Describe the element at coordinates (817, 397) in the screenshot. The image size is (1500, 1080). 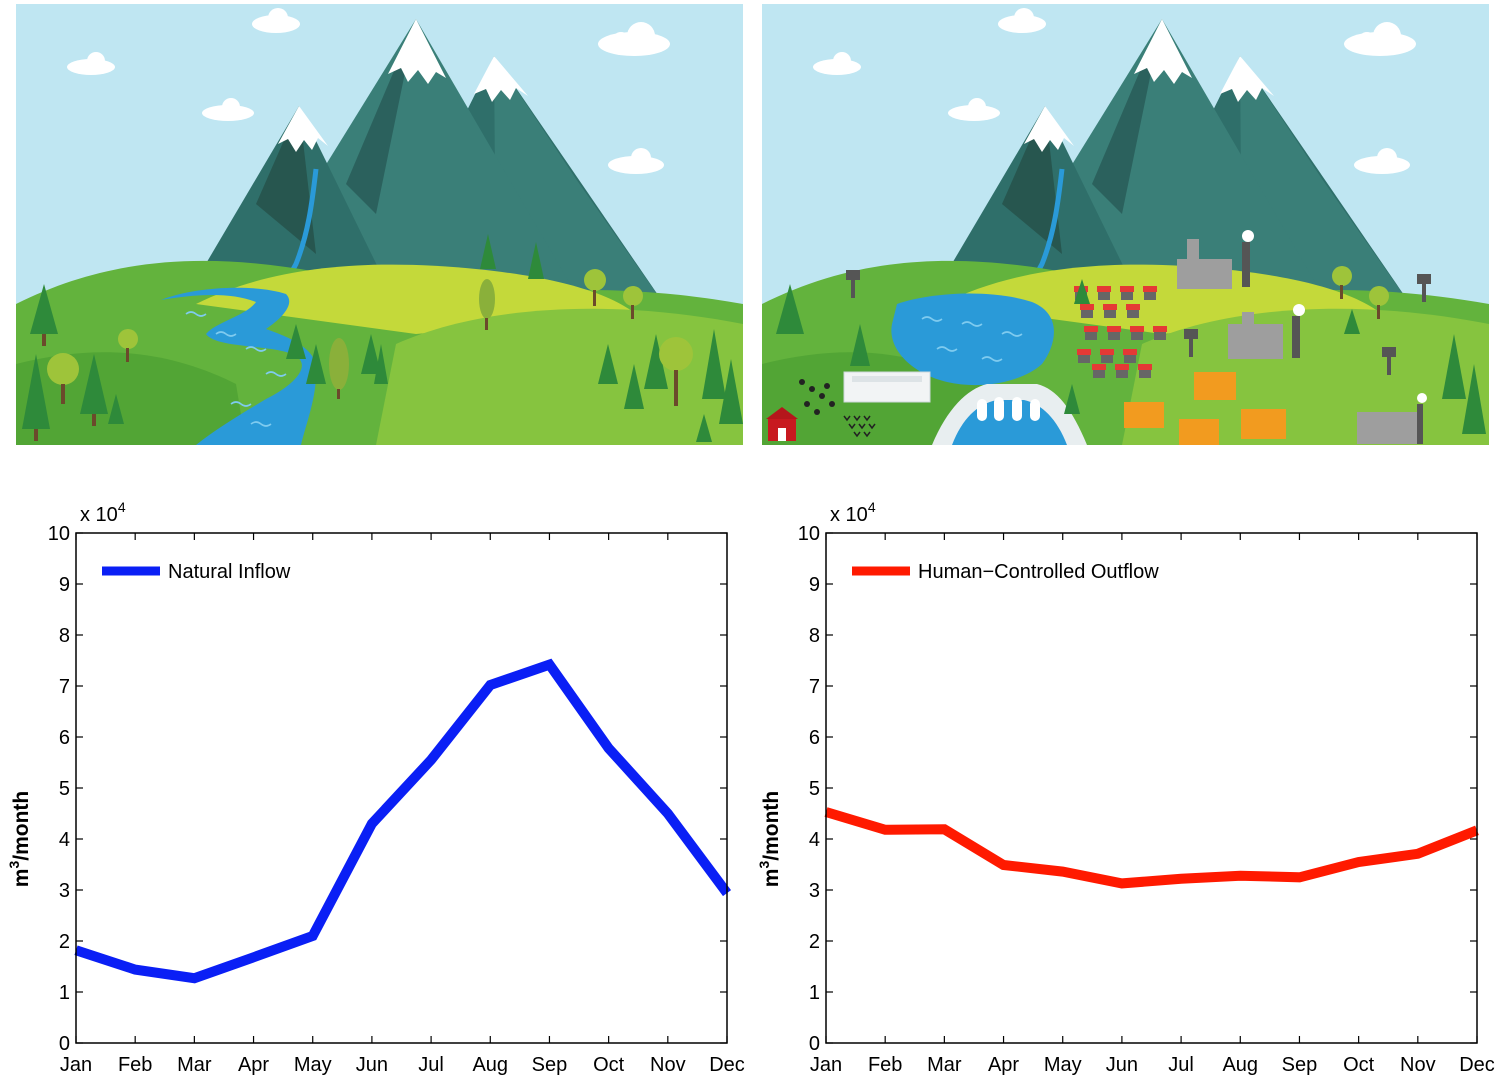
I see `cattle` at that location.